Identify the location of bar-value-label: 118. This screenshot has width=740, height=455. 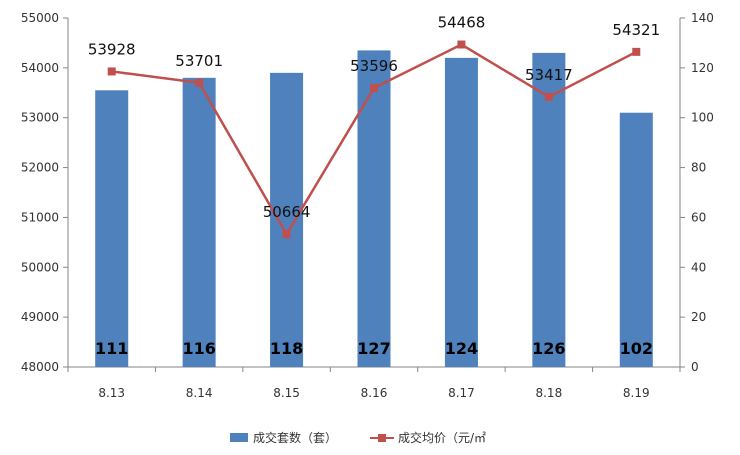
(286, 348).